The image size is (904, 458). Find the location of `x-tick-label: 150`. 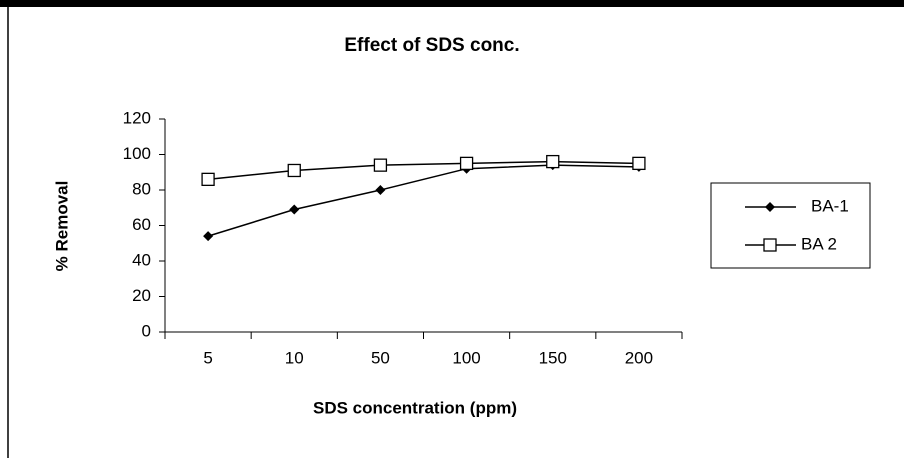

x-tick-label: 150 is located at coordinates (553, 357).